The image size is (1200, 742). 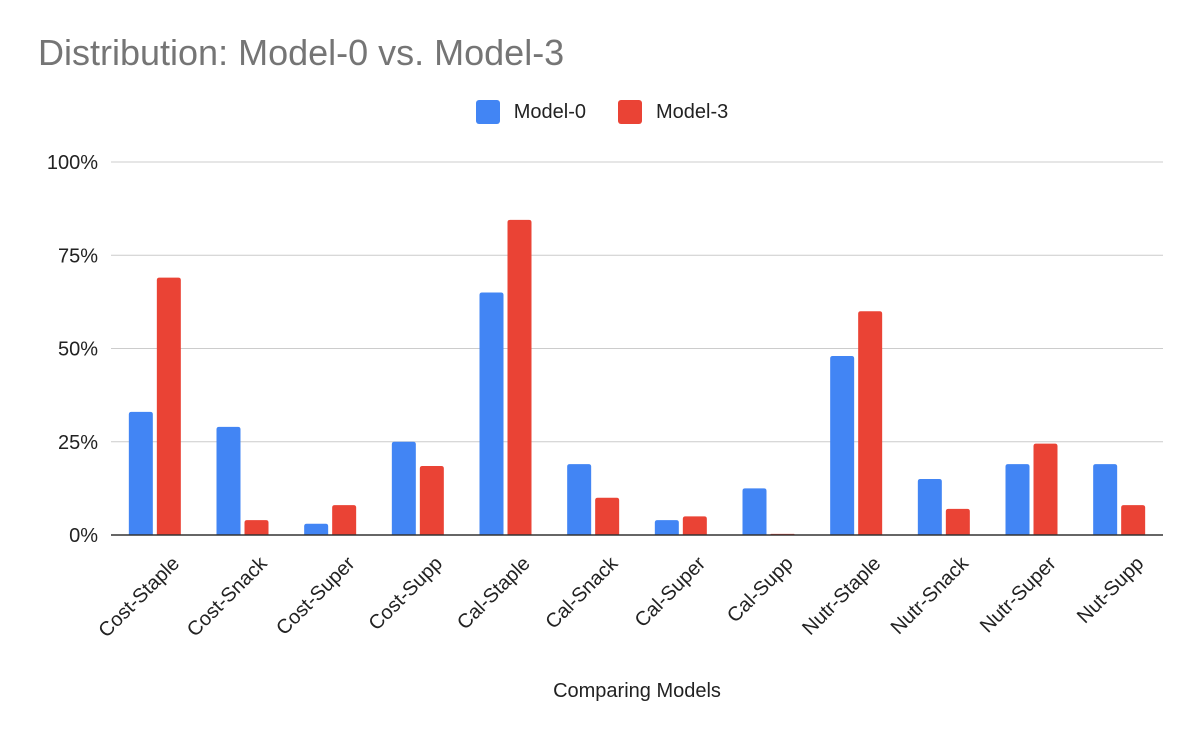 I want to click on bar-model-3-nutr-staple, so click(x=870, y=423).